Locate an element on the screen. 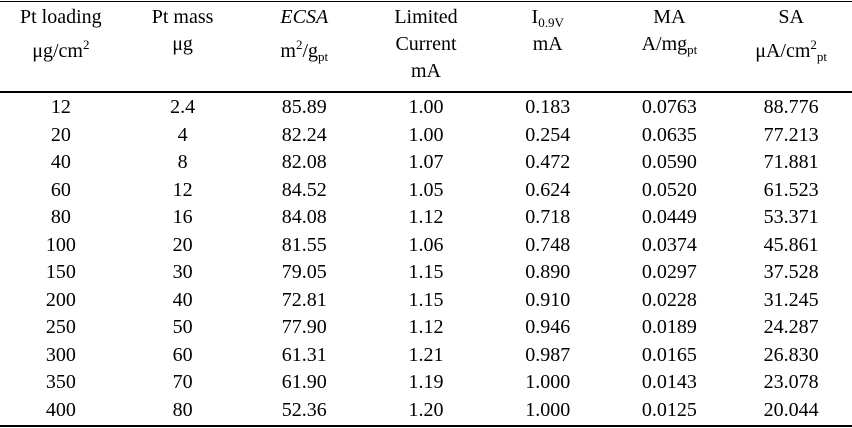  table-cell: 1.15 is located at coordinates (426, 299).